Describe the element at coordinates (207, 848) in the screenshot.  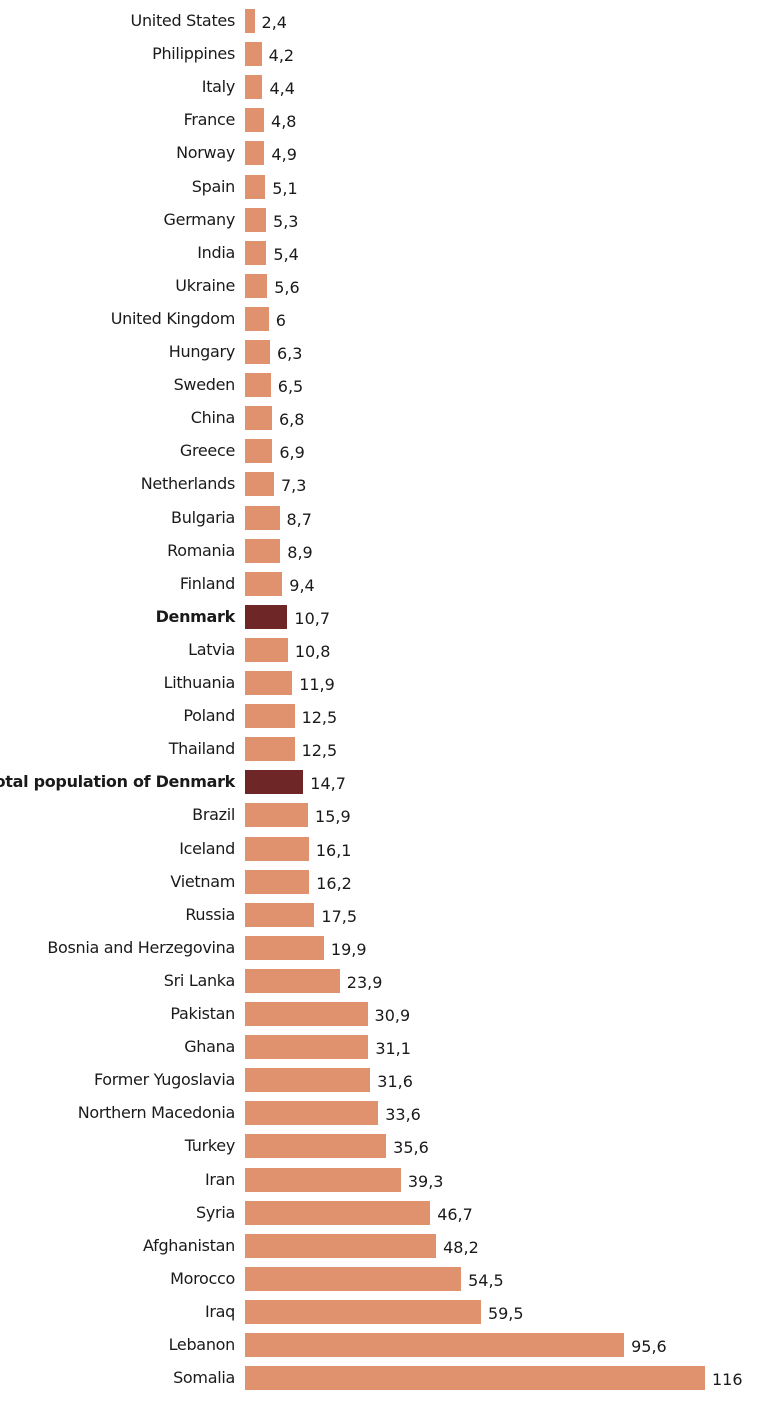
I see `category-label: Iceland` at that location.